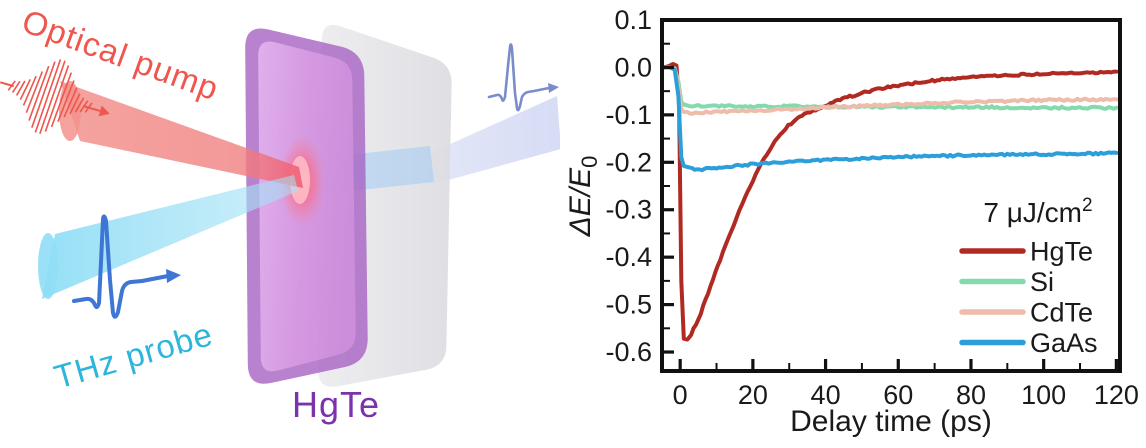  Describe the element at coordinates (628, 257) in the screenshot. I see `y-tick-label: -0.4` at that location.